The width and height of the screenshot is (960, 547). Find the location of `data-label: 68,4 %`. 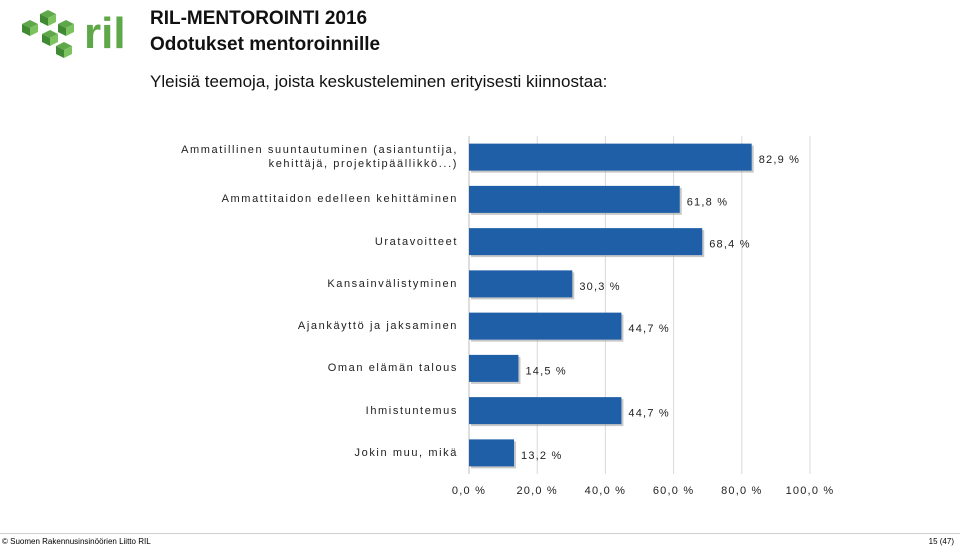

data-label: 68,4 % is located at coordinates (729, 245).